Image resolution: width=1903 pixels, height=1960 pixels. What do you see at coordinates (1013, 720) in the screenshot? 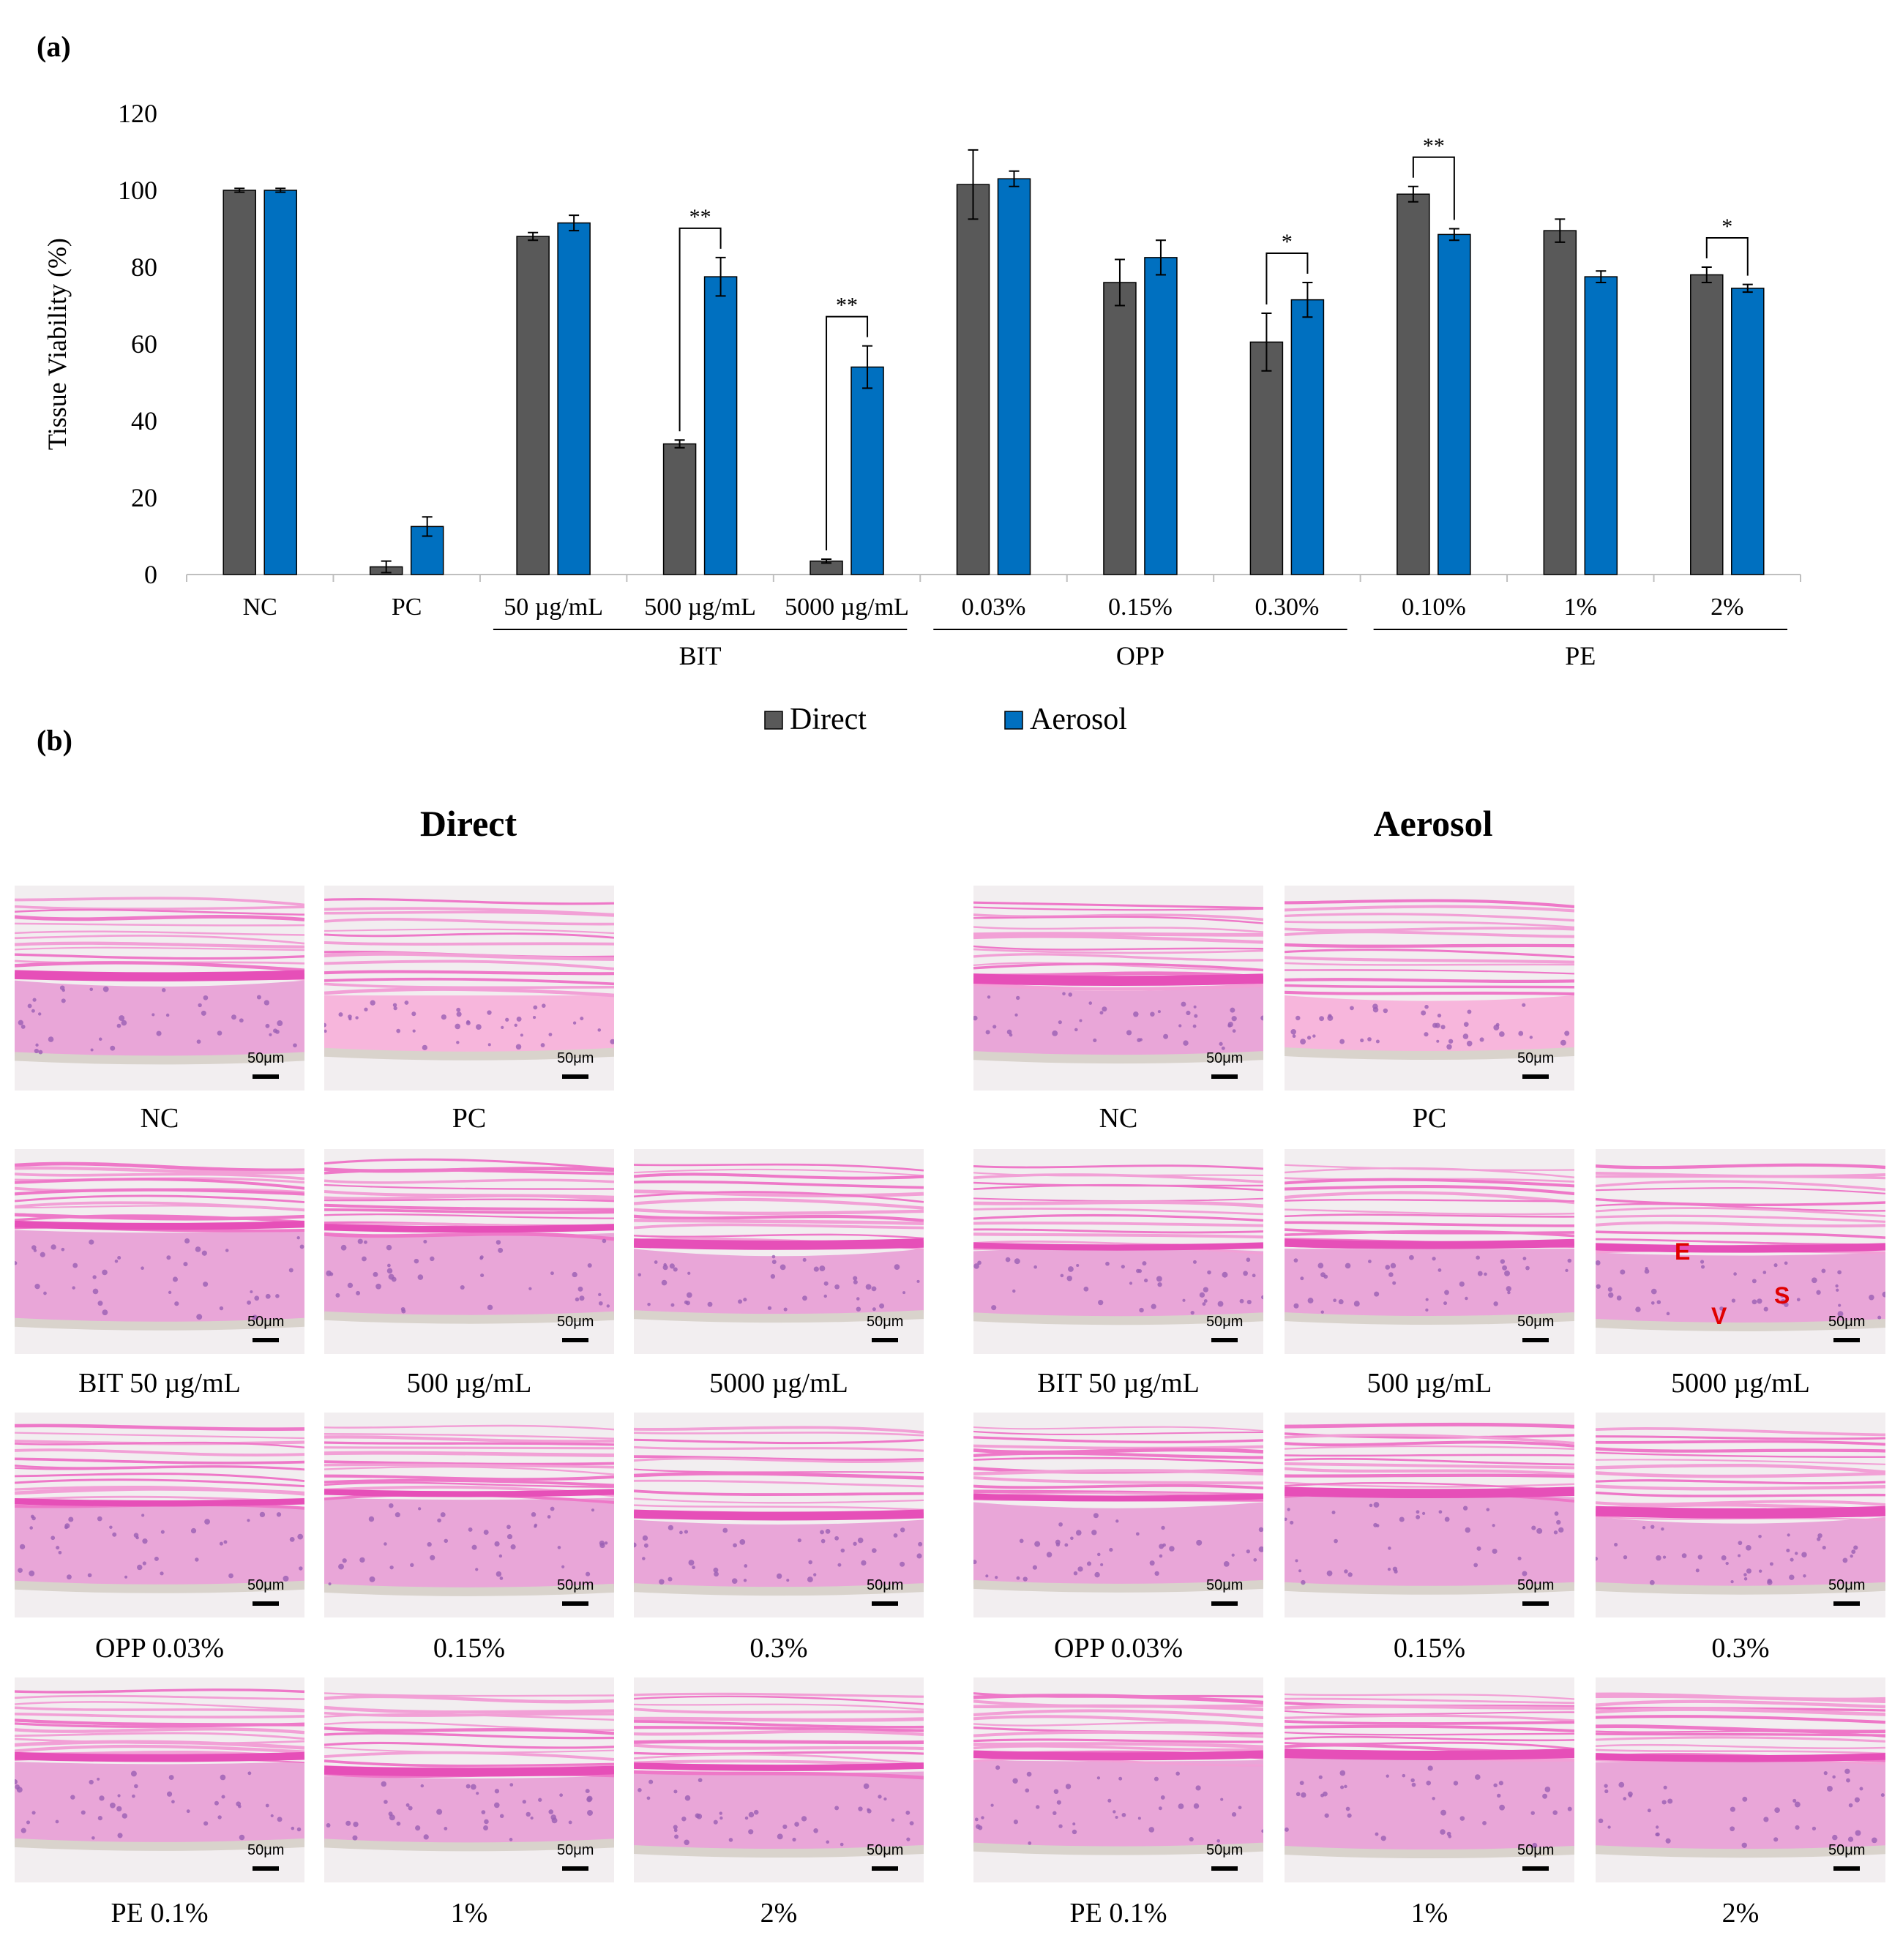
I see `legend-swatch-aerosol` at bounding box center [1013, 720].